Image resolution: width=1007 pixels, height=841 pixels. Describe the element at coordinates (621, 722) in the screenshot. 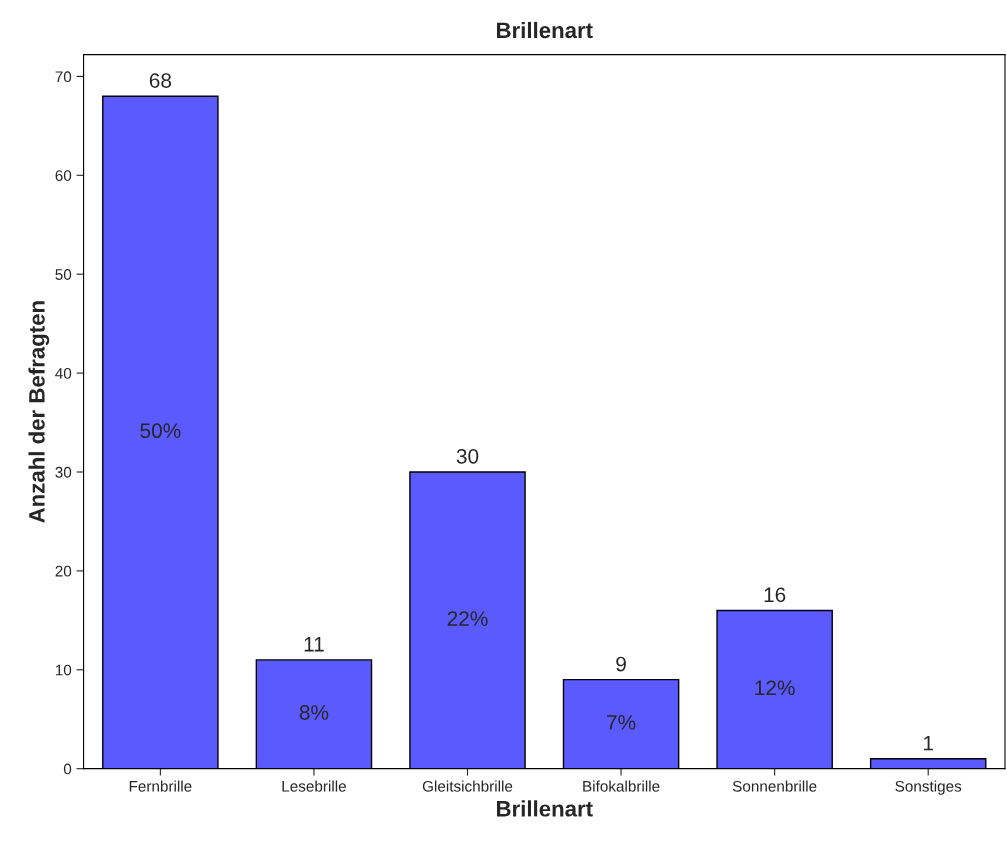

I see `annotation: 7%` at that location.